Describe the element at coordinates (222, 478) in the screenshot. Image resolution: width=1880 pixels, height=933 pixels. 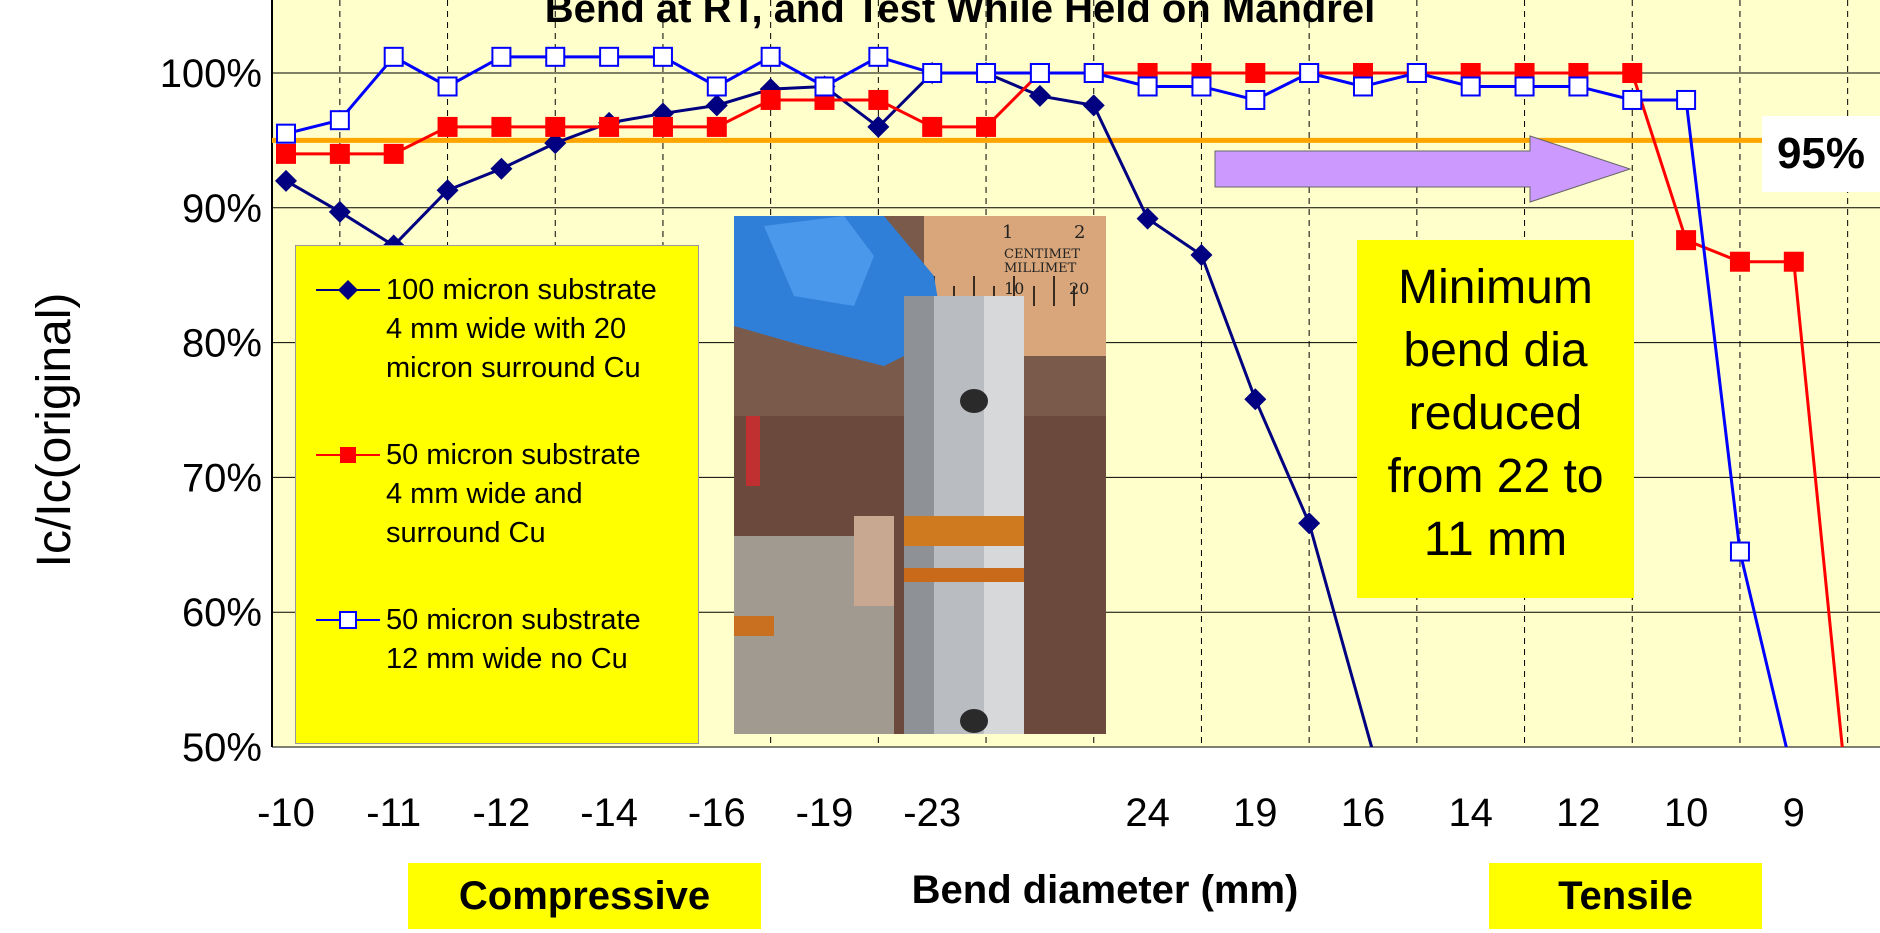
I see `y-tick-label: 70%` at that location.